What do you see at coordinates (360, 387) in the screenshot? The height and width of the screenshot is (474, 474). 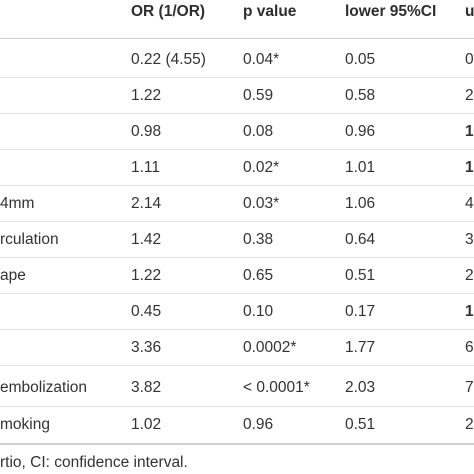 I see `lower-ci-value: 2.03` at bounding box center [360, 387].